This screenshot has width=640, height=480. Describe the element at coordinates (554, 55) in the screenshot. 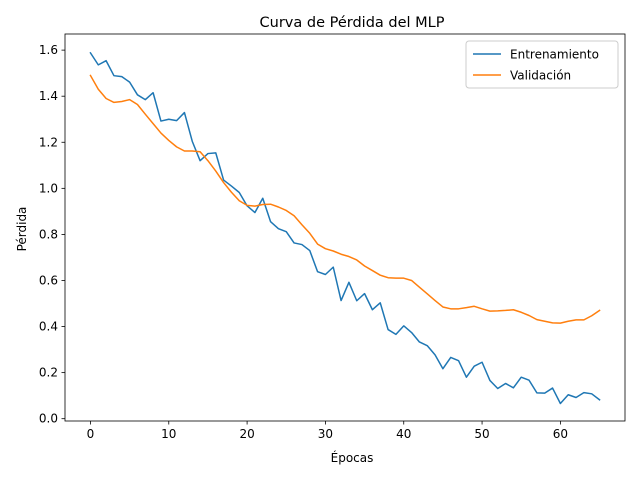

I see `legend-label-1: Entrenamiento` at that location.